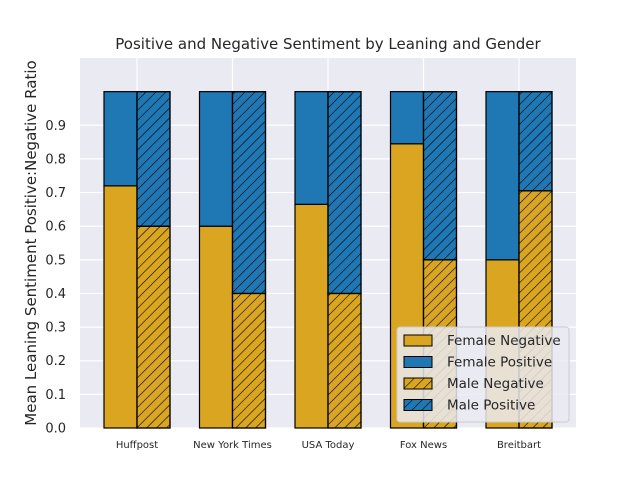 Image resolution: width=640 pixels, height=480 pixels. Describe the element at coordinates (55, 193) in the screenshot. I see `y-tick-label: 0.7` at that location.